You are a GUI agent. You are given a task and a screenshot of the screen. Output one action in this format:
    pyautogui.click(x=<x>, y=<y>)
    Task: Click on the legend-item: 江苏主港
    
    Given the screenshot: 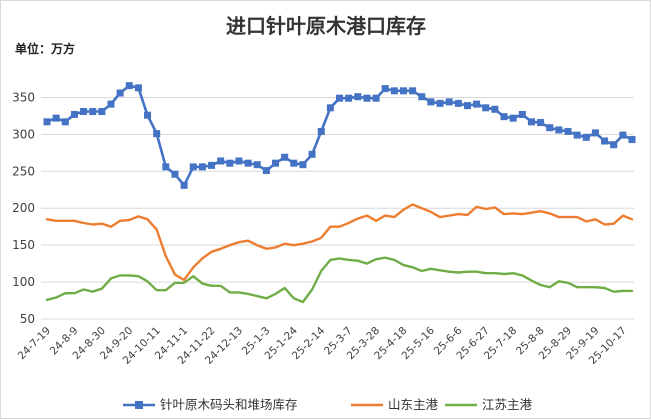 What is the action you would take?
    pyautogui.click(x=489, y=404)
    